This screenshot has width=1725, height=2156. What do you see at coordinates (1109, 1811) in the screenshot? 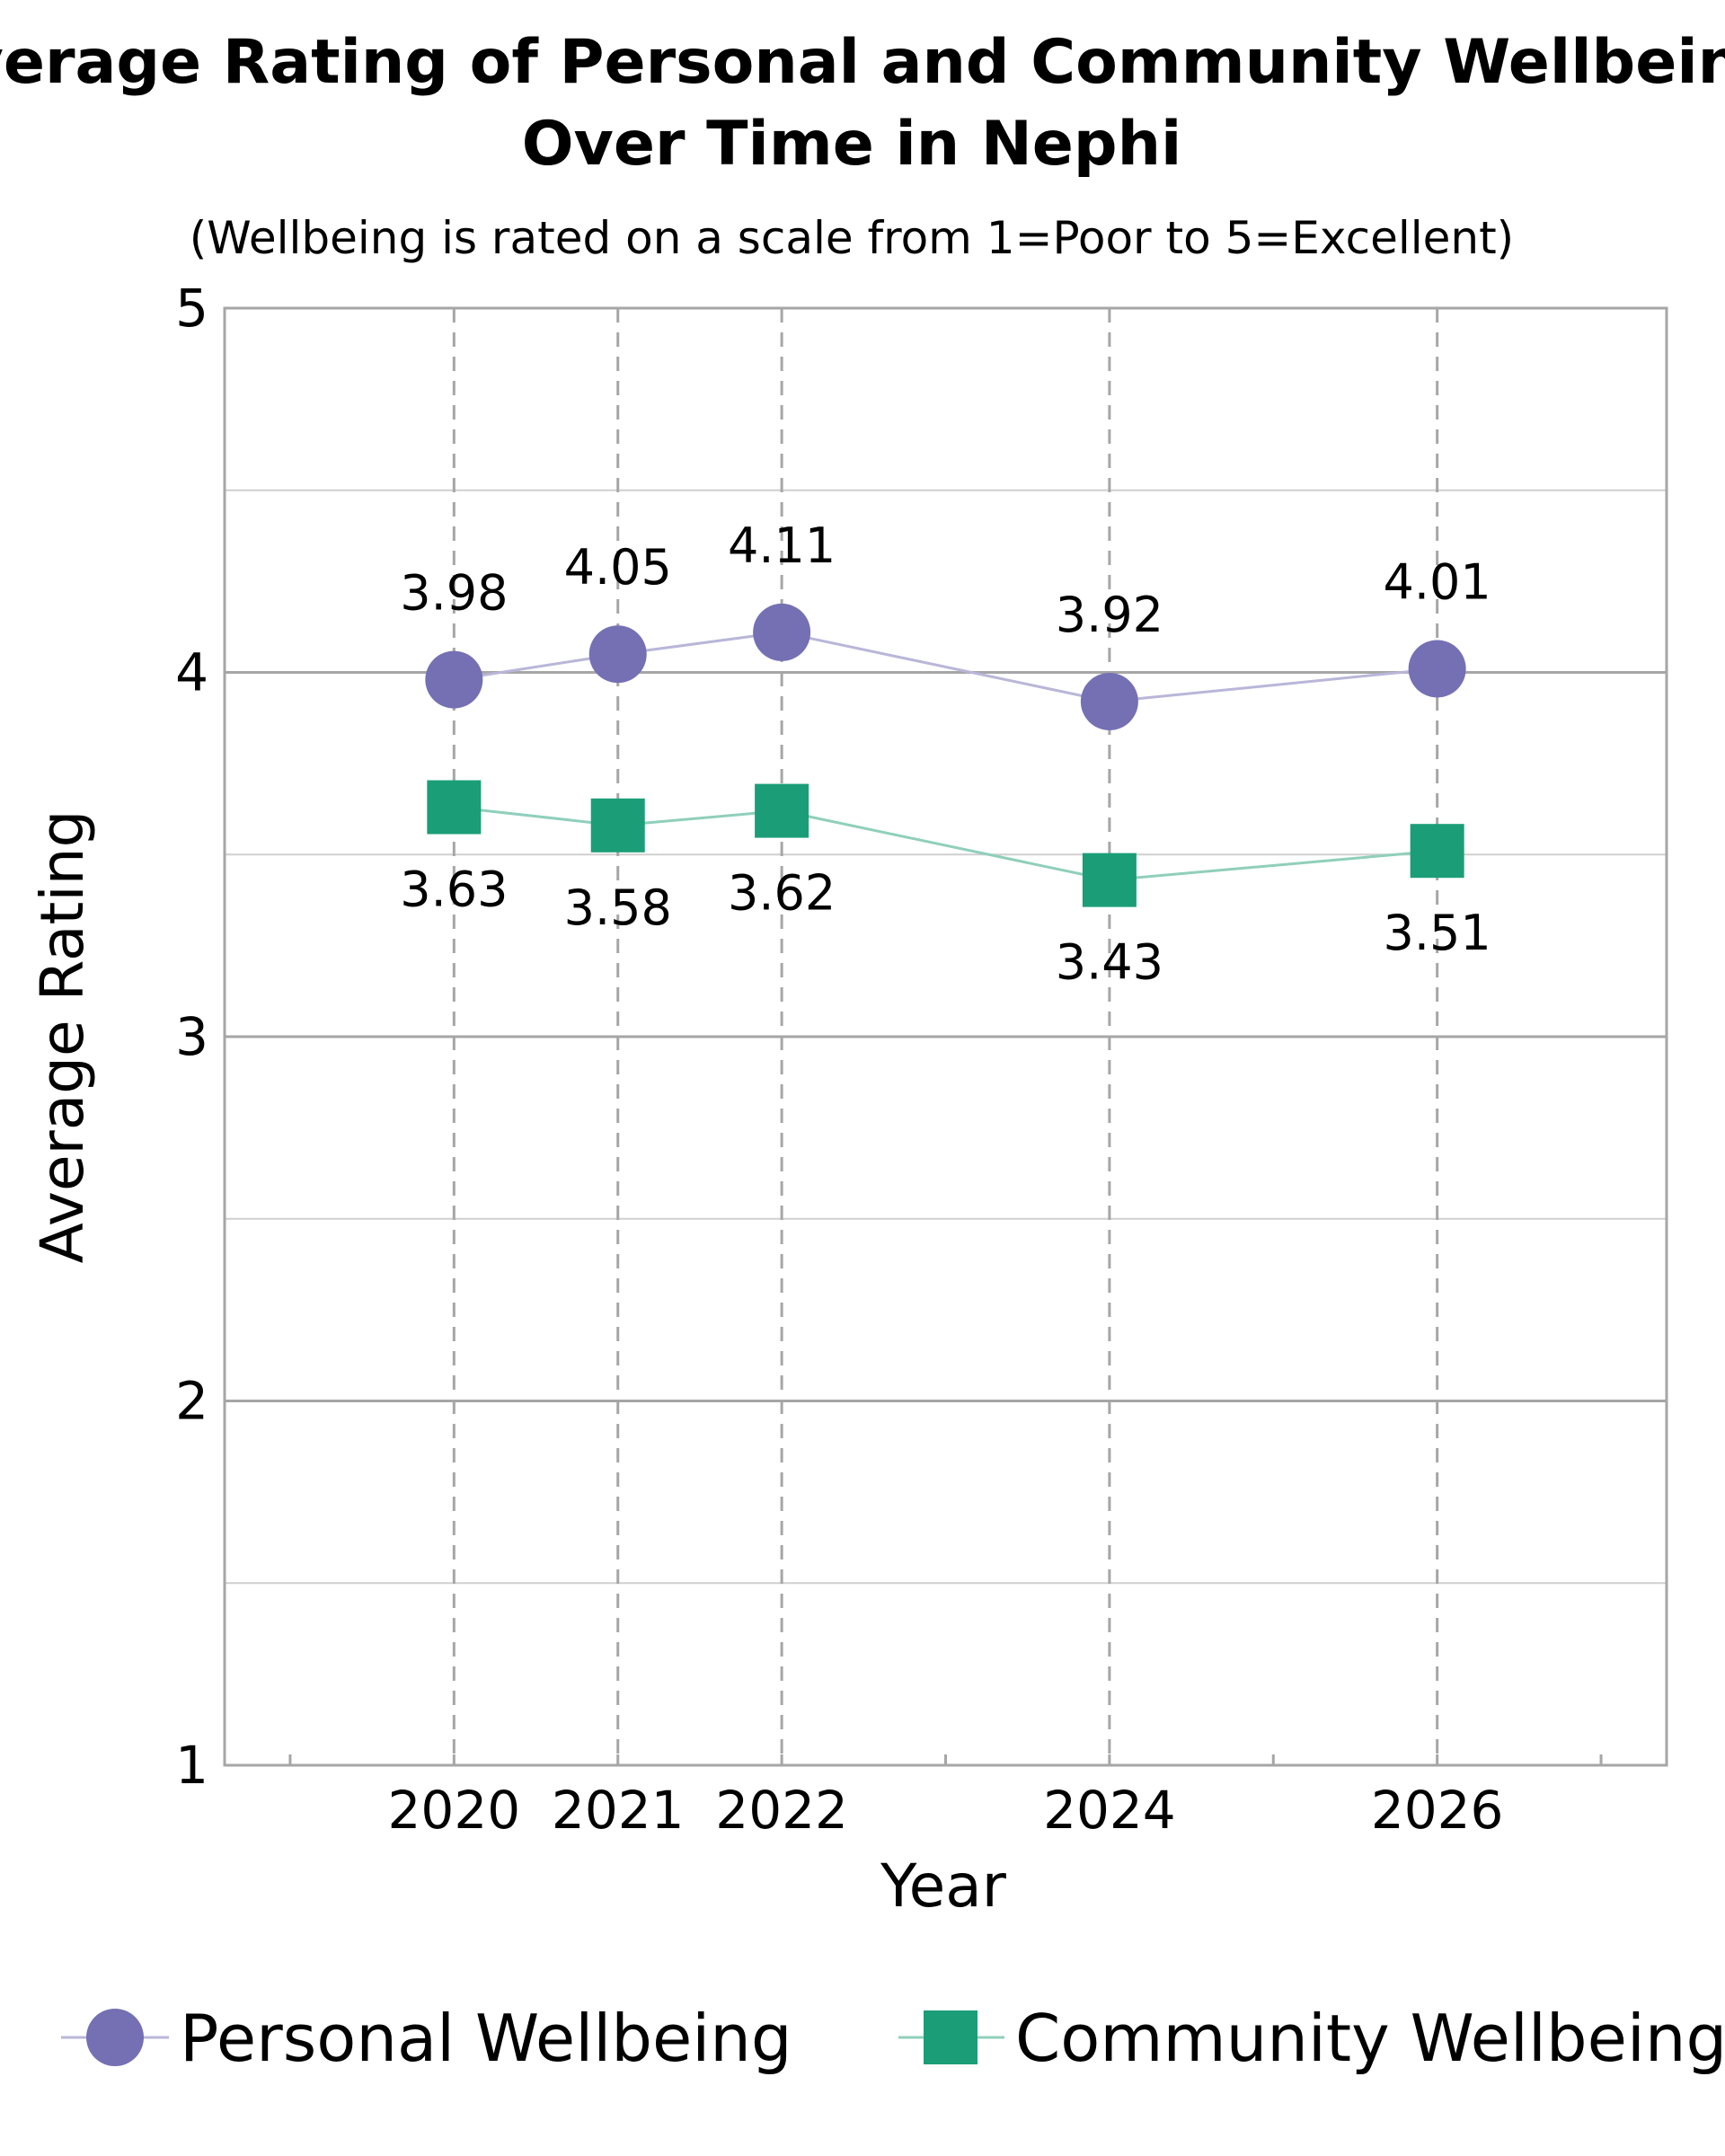
I see `x-tick-label: 2024` at bounding box center [1109, 1811].